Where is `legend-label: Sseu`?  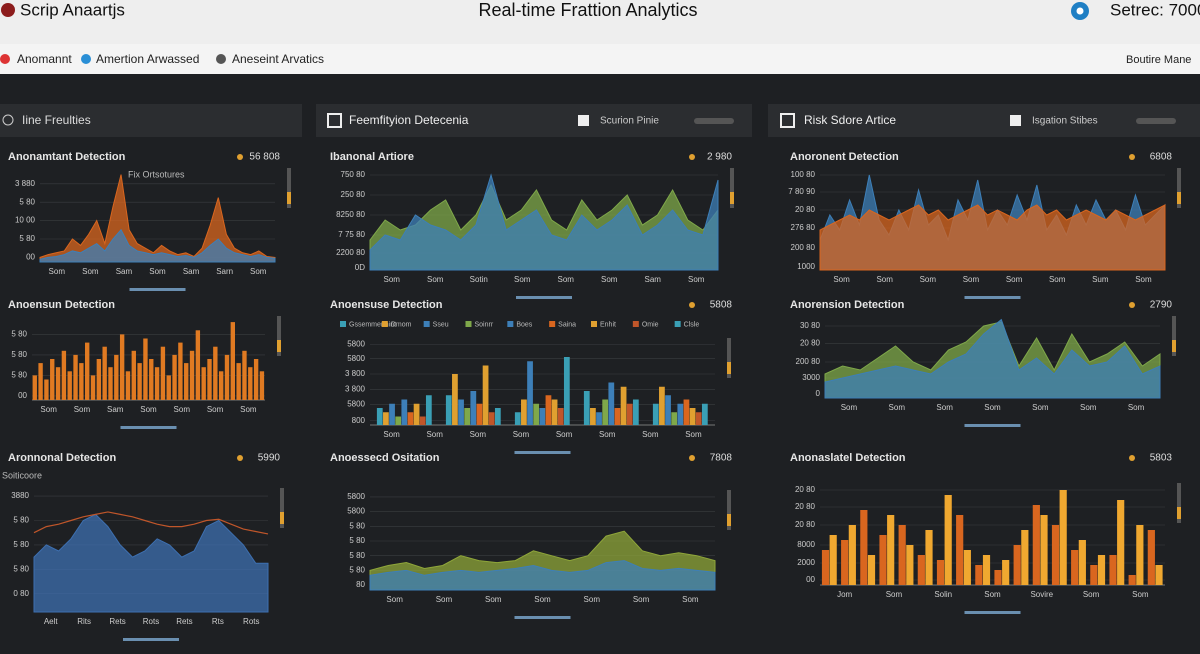
legend-label: Sseu is located at coordinates (441, 324).